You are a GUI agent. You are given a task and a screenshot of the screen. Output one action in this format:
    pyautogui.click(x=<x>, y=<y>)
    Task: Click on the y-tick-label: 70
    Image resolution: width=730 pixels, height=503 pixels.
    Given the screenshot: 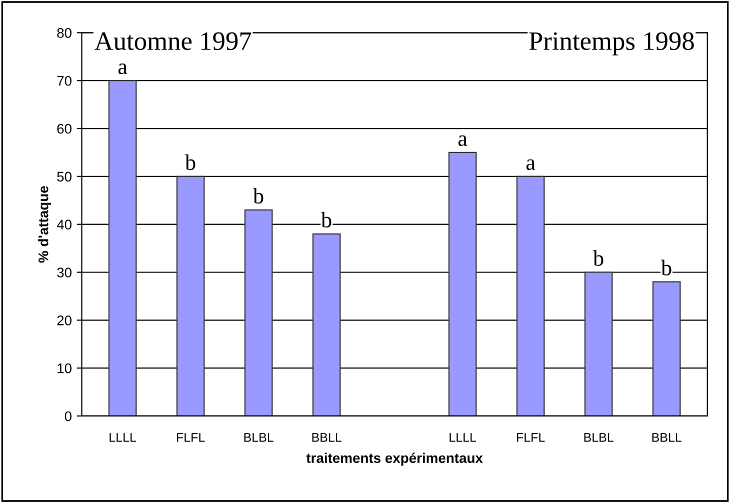 What is the action you would take?
    pyautogui.click(x=64, y=81)
    